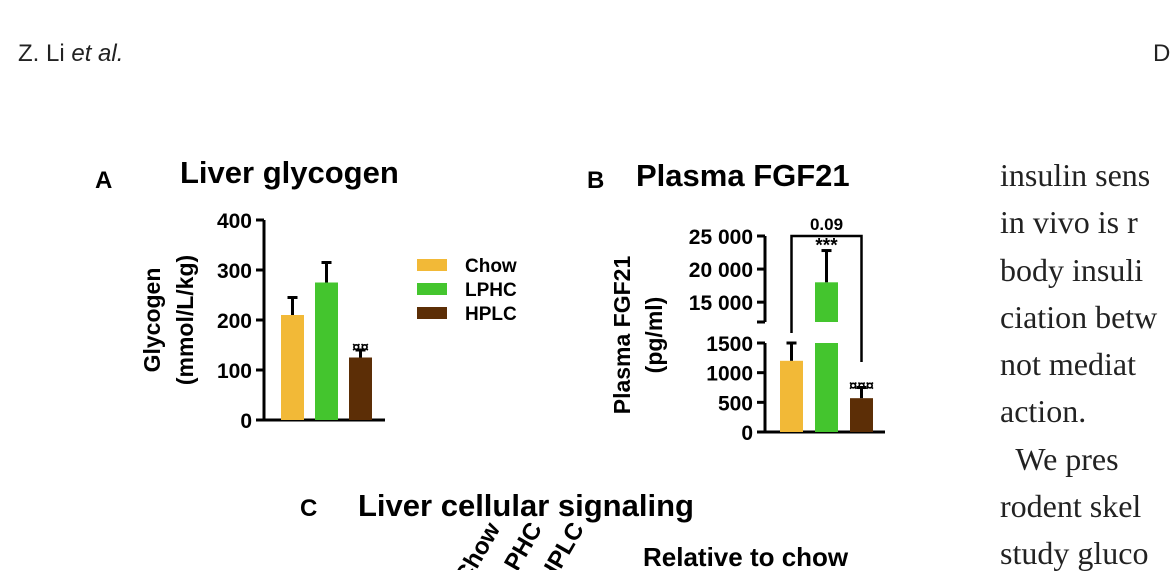 Image resolution: width=1175 pixels, height=578 pixels. I want to click on panel-label-b: B, so click(595, 180).